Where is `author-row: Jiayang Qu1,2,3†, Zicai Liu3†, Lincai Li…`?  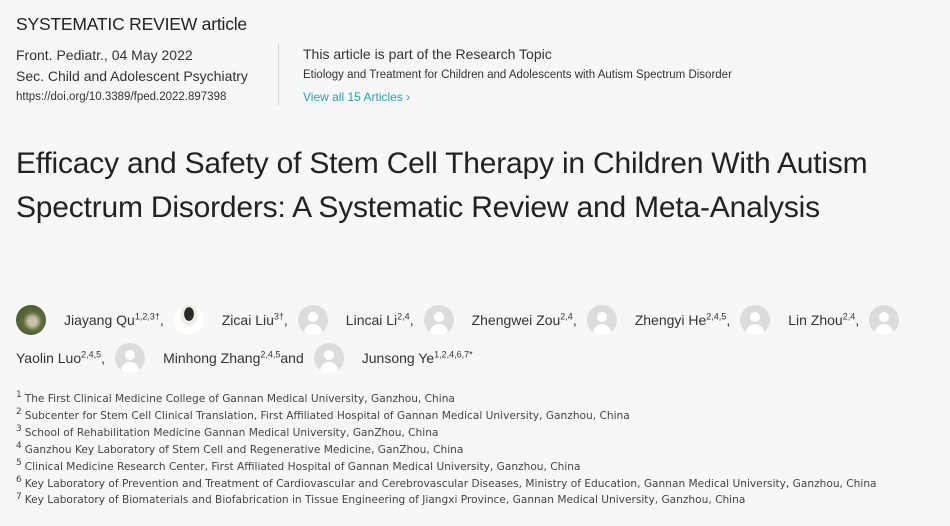
author-row: Jiayang Qu1,2,3†, Zicai Liu3†, Lincai Li… is located at coordinates (476, 320).